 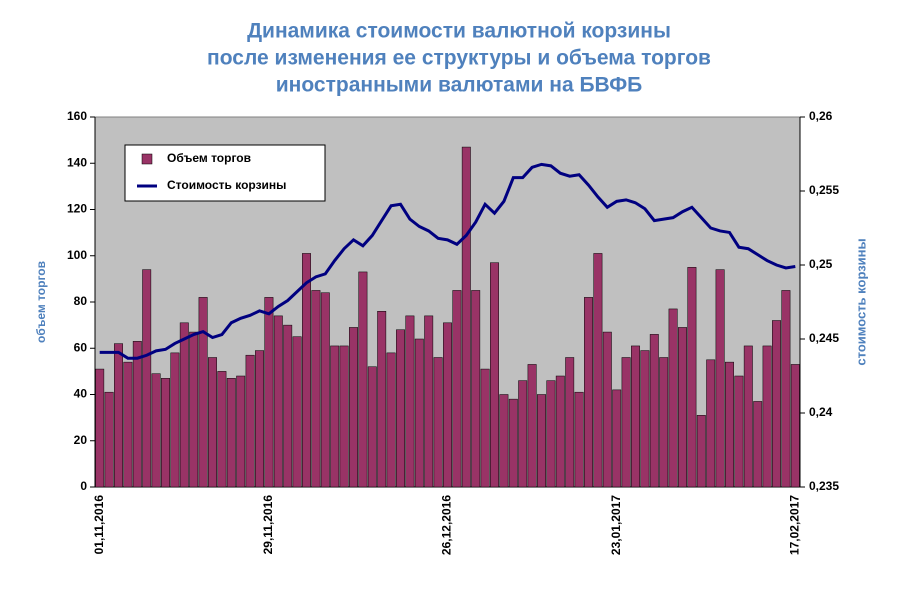 What do you see at coordinates (447, 525) in the screenshot?
I see `x-tick-label: 26,12,2016` at bounding box center [447, 525].